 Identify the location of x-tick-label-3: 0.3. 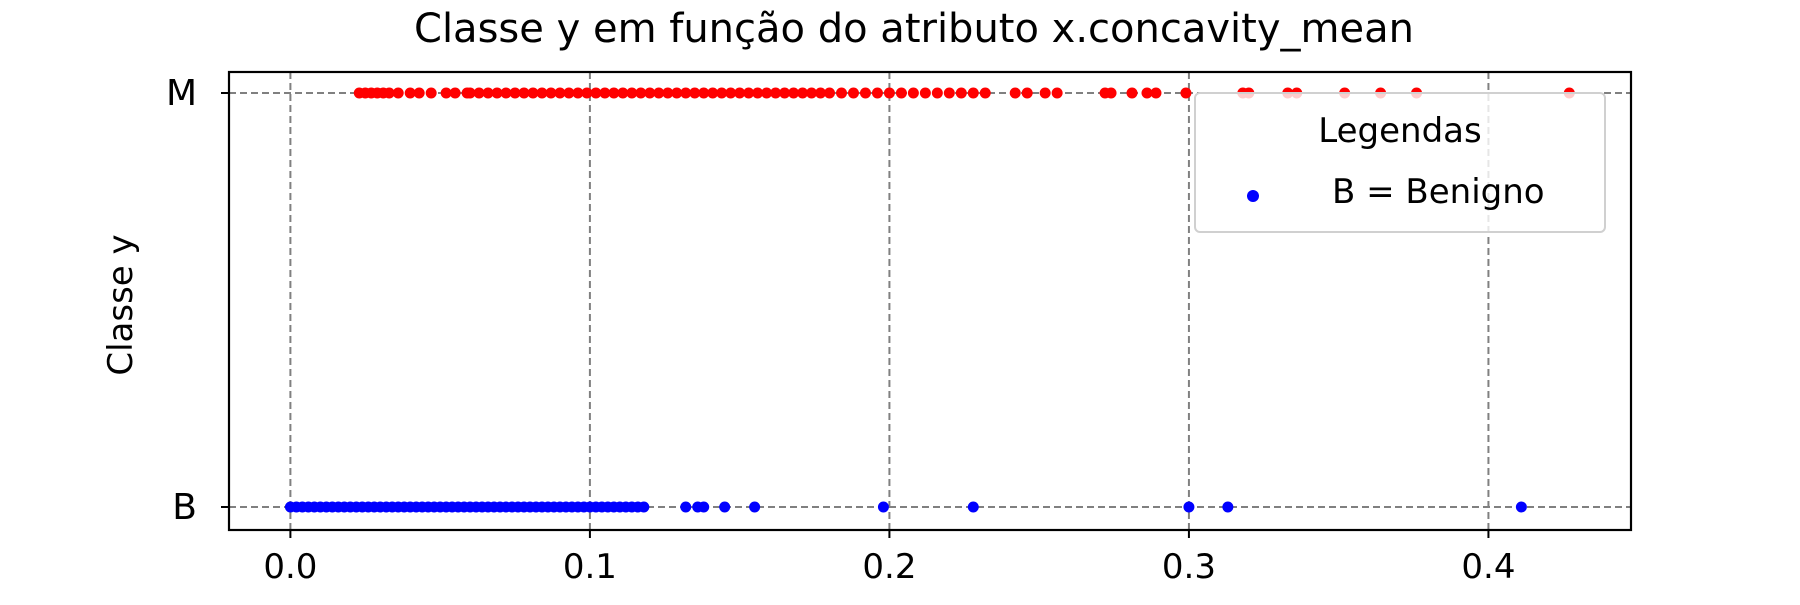
(1189, 567).